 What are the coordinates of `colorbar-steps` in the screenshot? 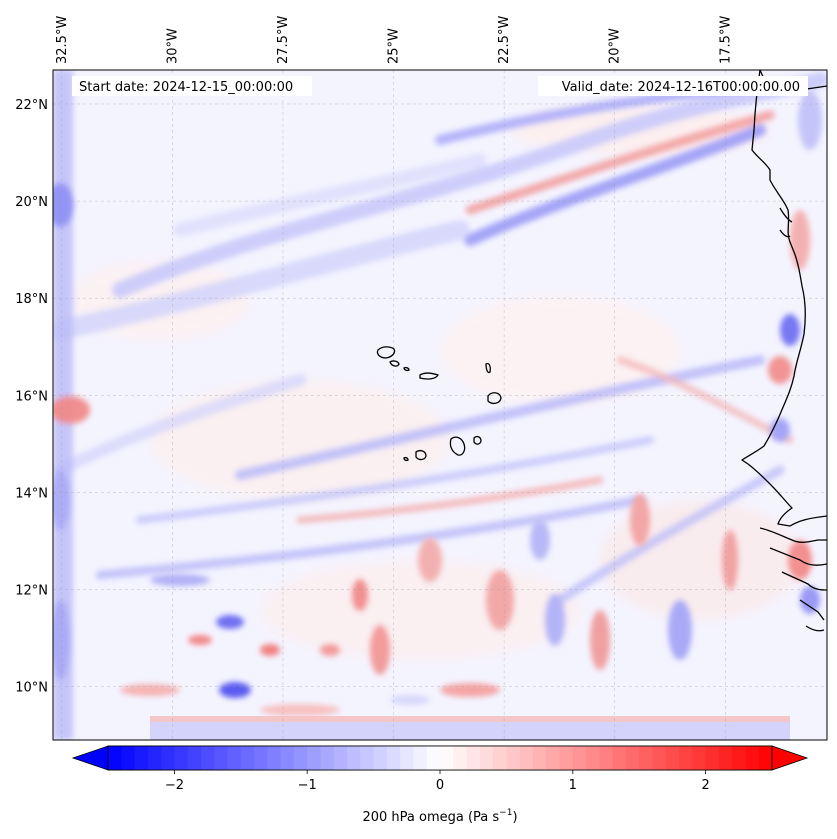 It's located at (440, 758).